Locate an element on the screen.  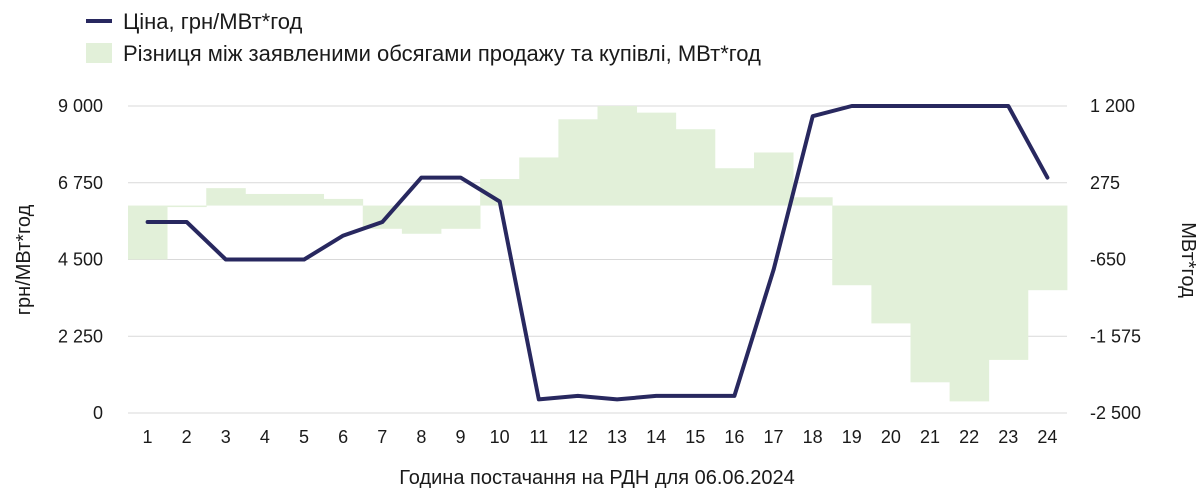
x-tick-label: 9 is located at coordinates (461, 437).